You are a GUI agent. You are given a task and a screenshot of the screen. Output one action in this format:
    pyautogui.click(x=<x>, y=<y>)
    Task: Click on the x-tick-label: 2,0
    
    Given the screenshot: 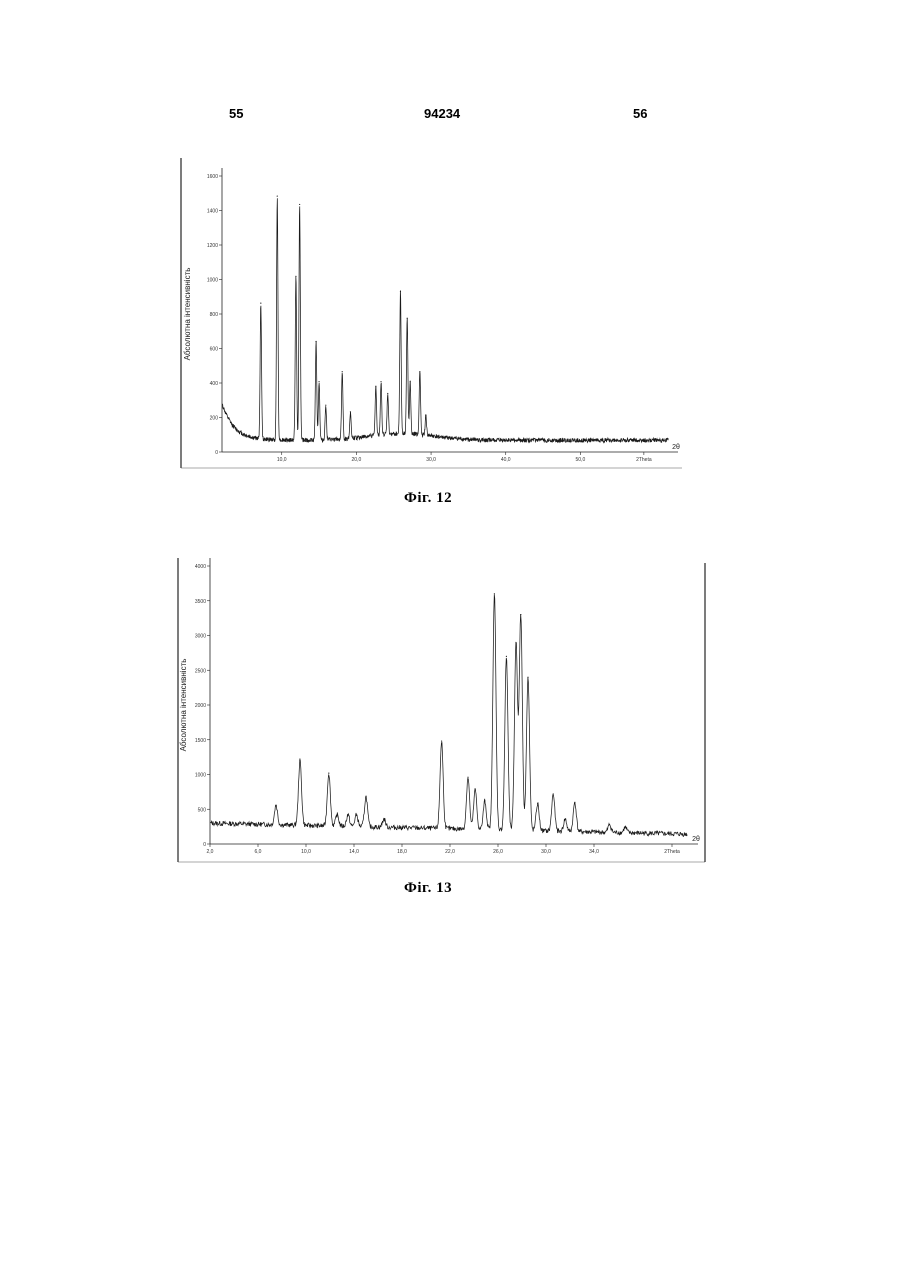 What is the action you would take?
    pyautogui.click(x=210, y=852)
    